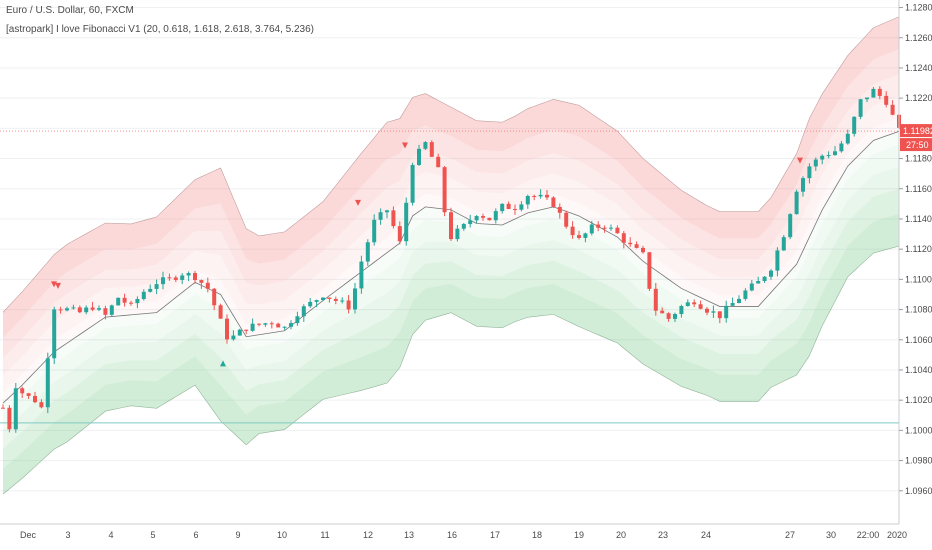  What do you see at coordinates (918, 370) in the screenshot?
I see `price-tick-label: 1.10400` at bounding box center [918, 370].